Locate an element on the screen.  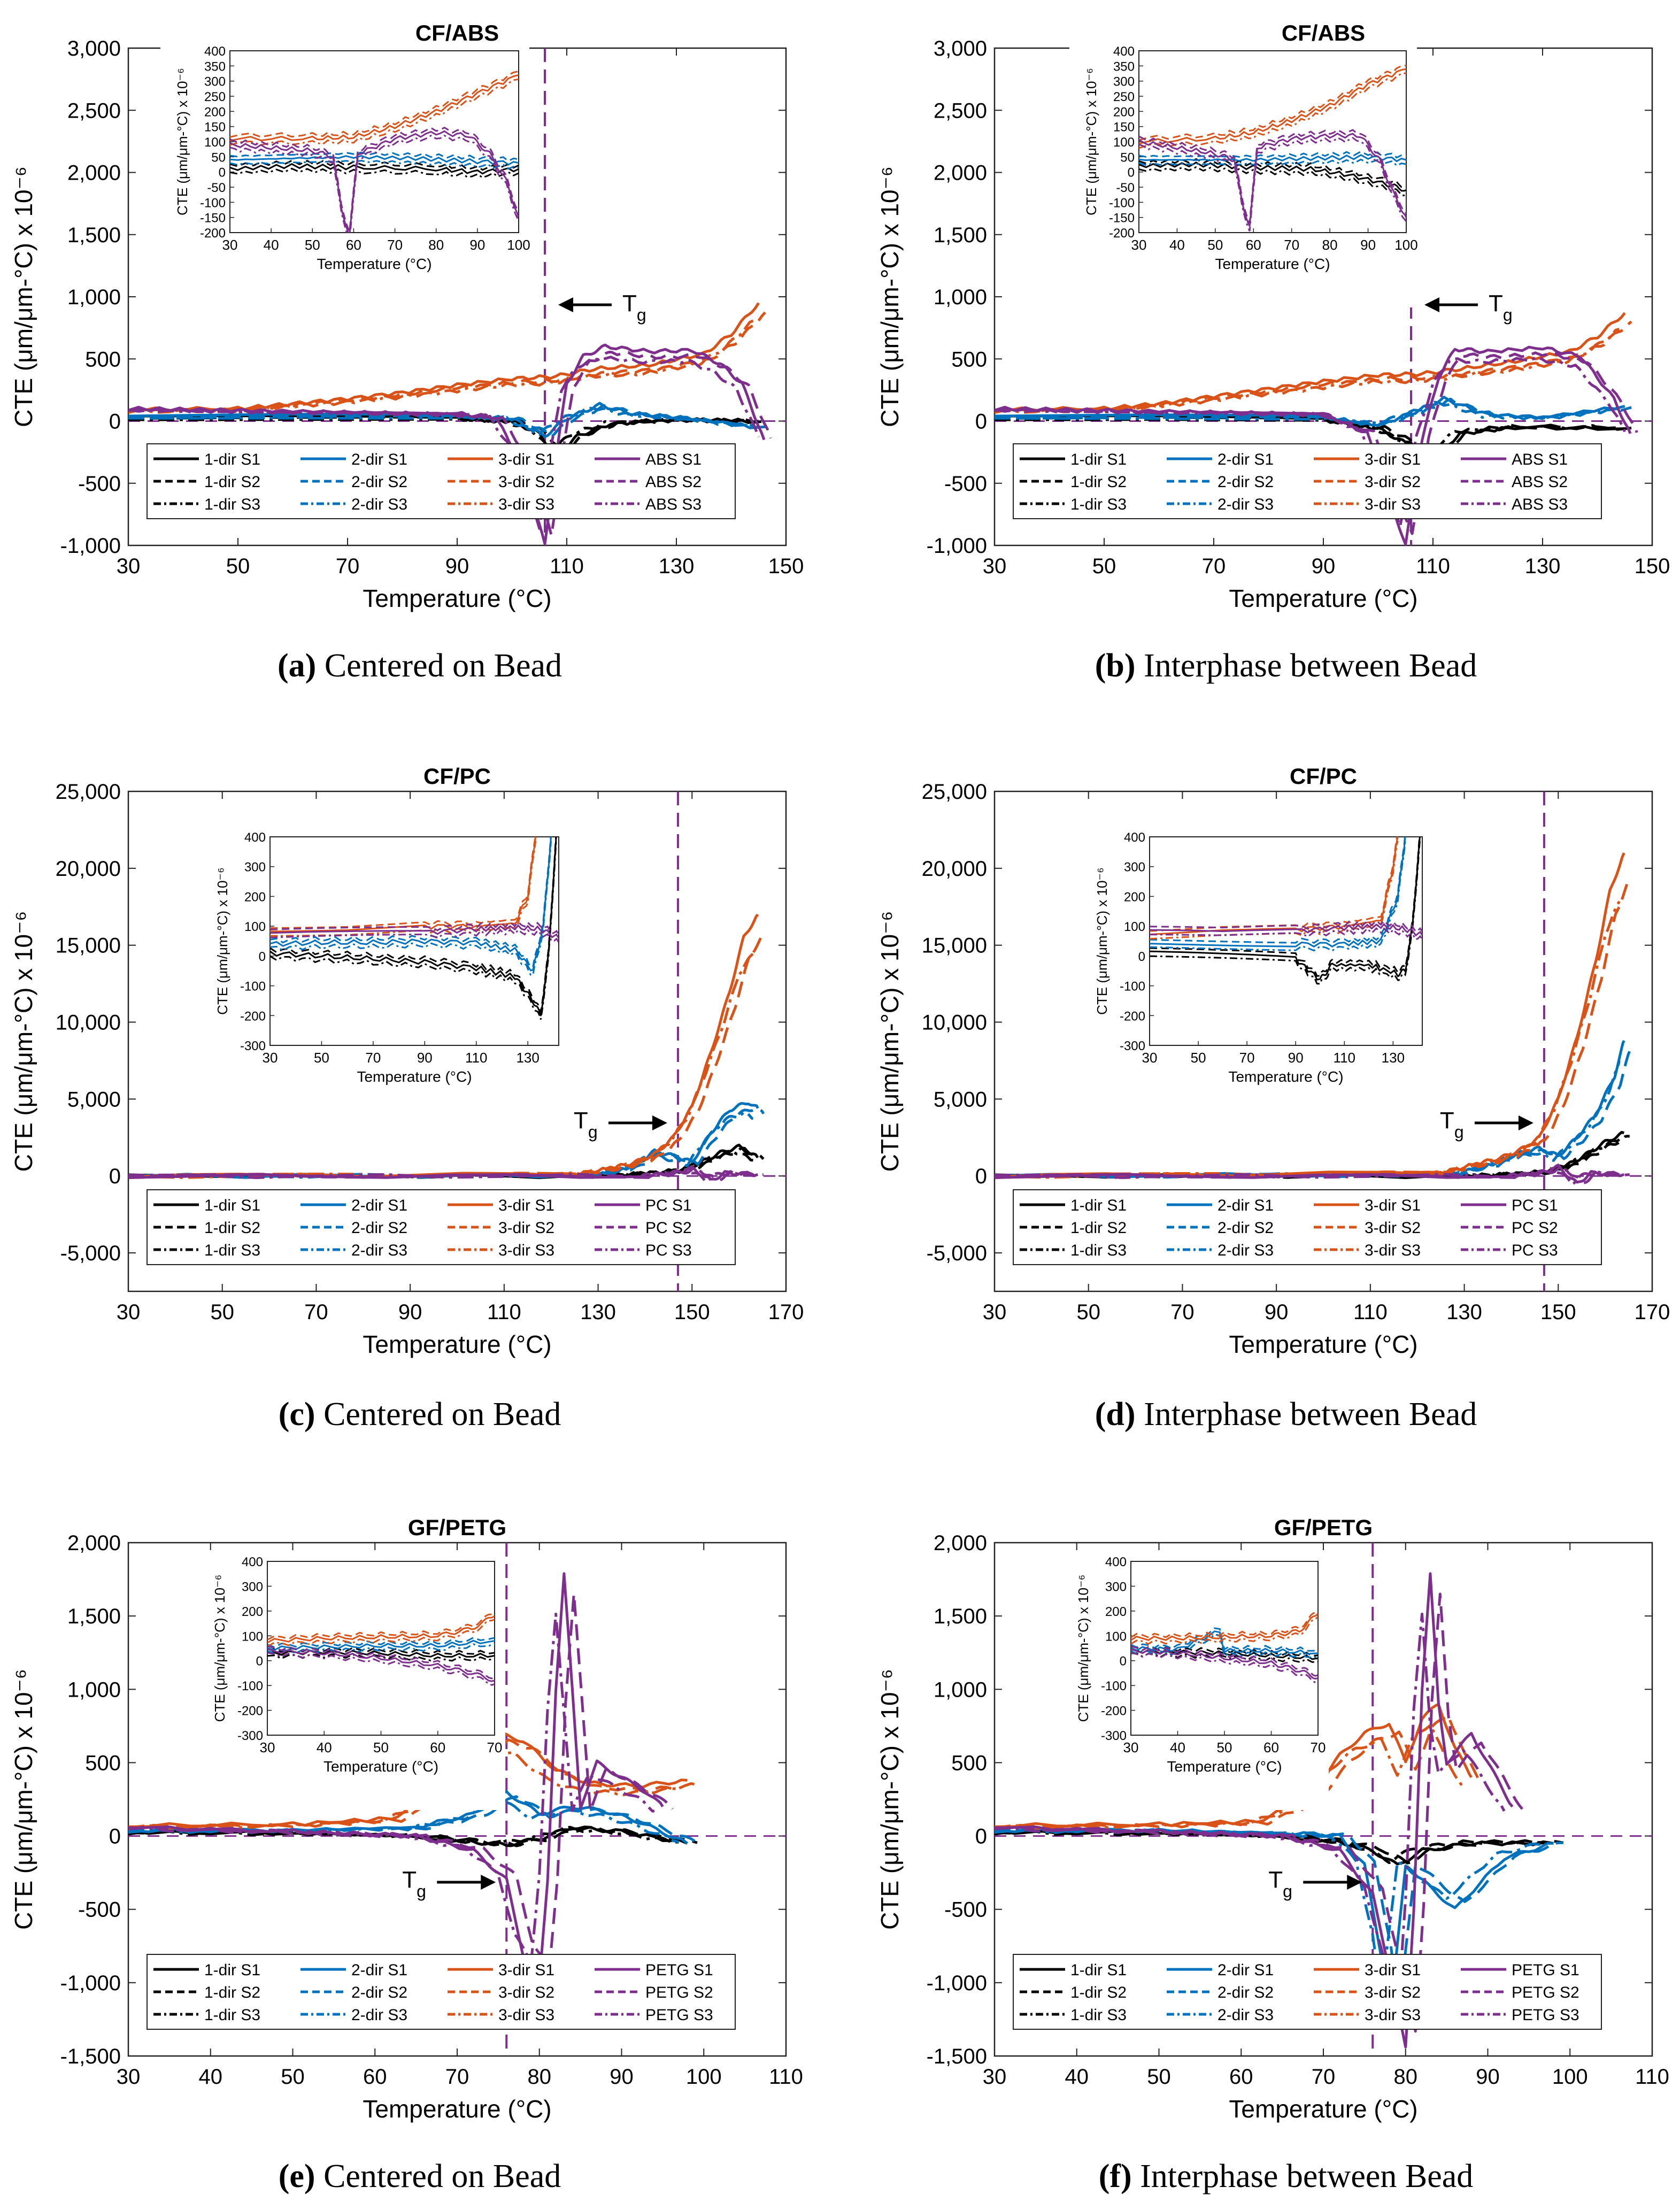
x-axis-label: Temperature (°C) is located at coordinates (457, 2109).